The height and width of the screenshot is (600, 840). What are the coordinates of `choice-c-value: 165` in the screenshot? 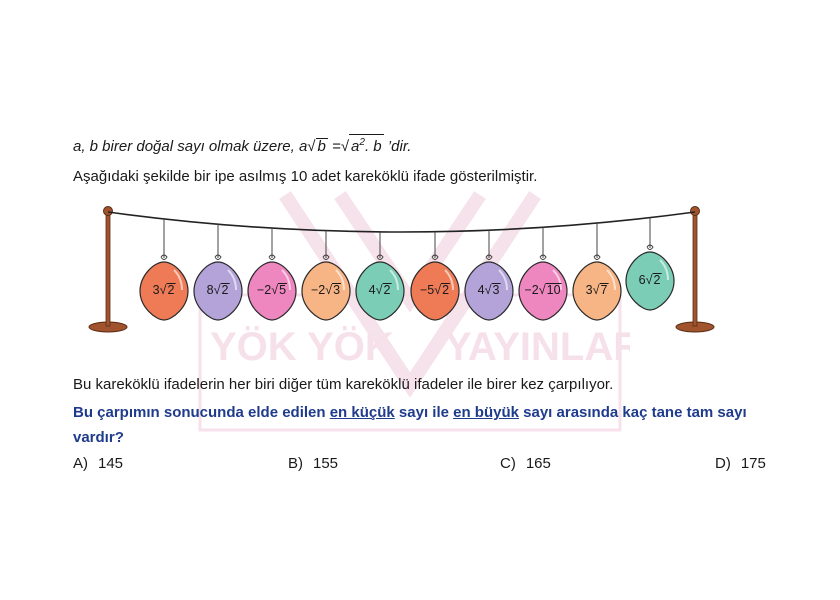 It's located at (538, 463).